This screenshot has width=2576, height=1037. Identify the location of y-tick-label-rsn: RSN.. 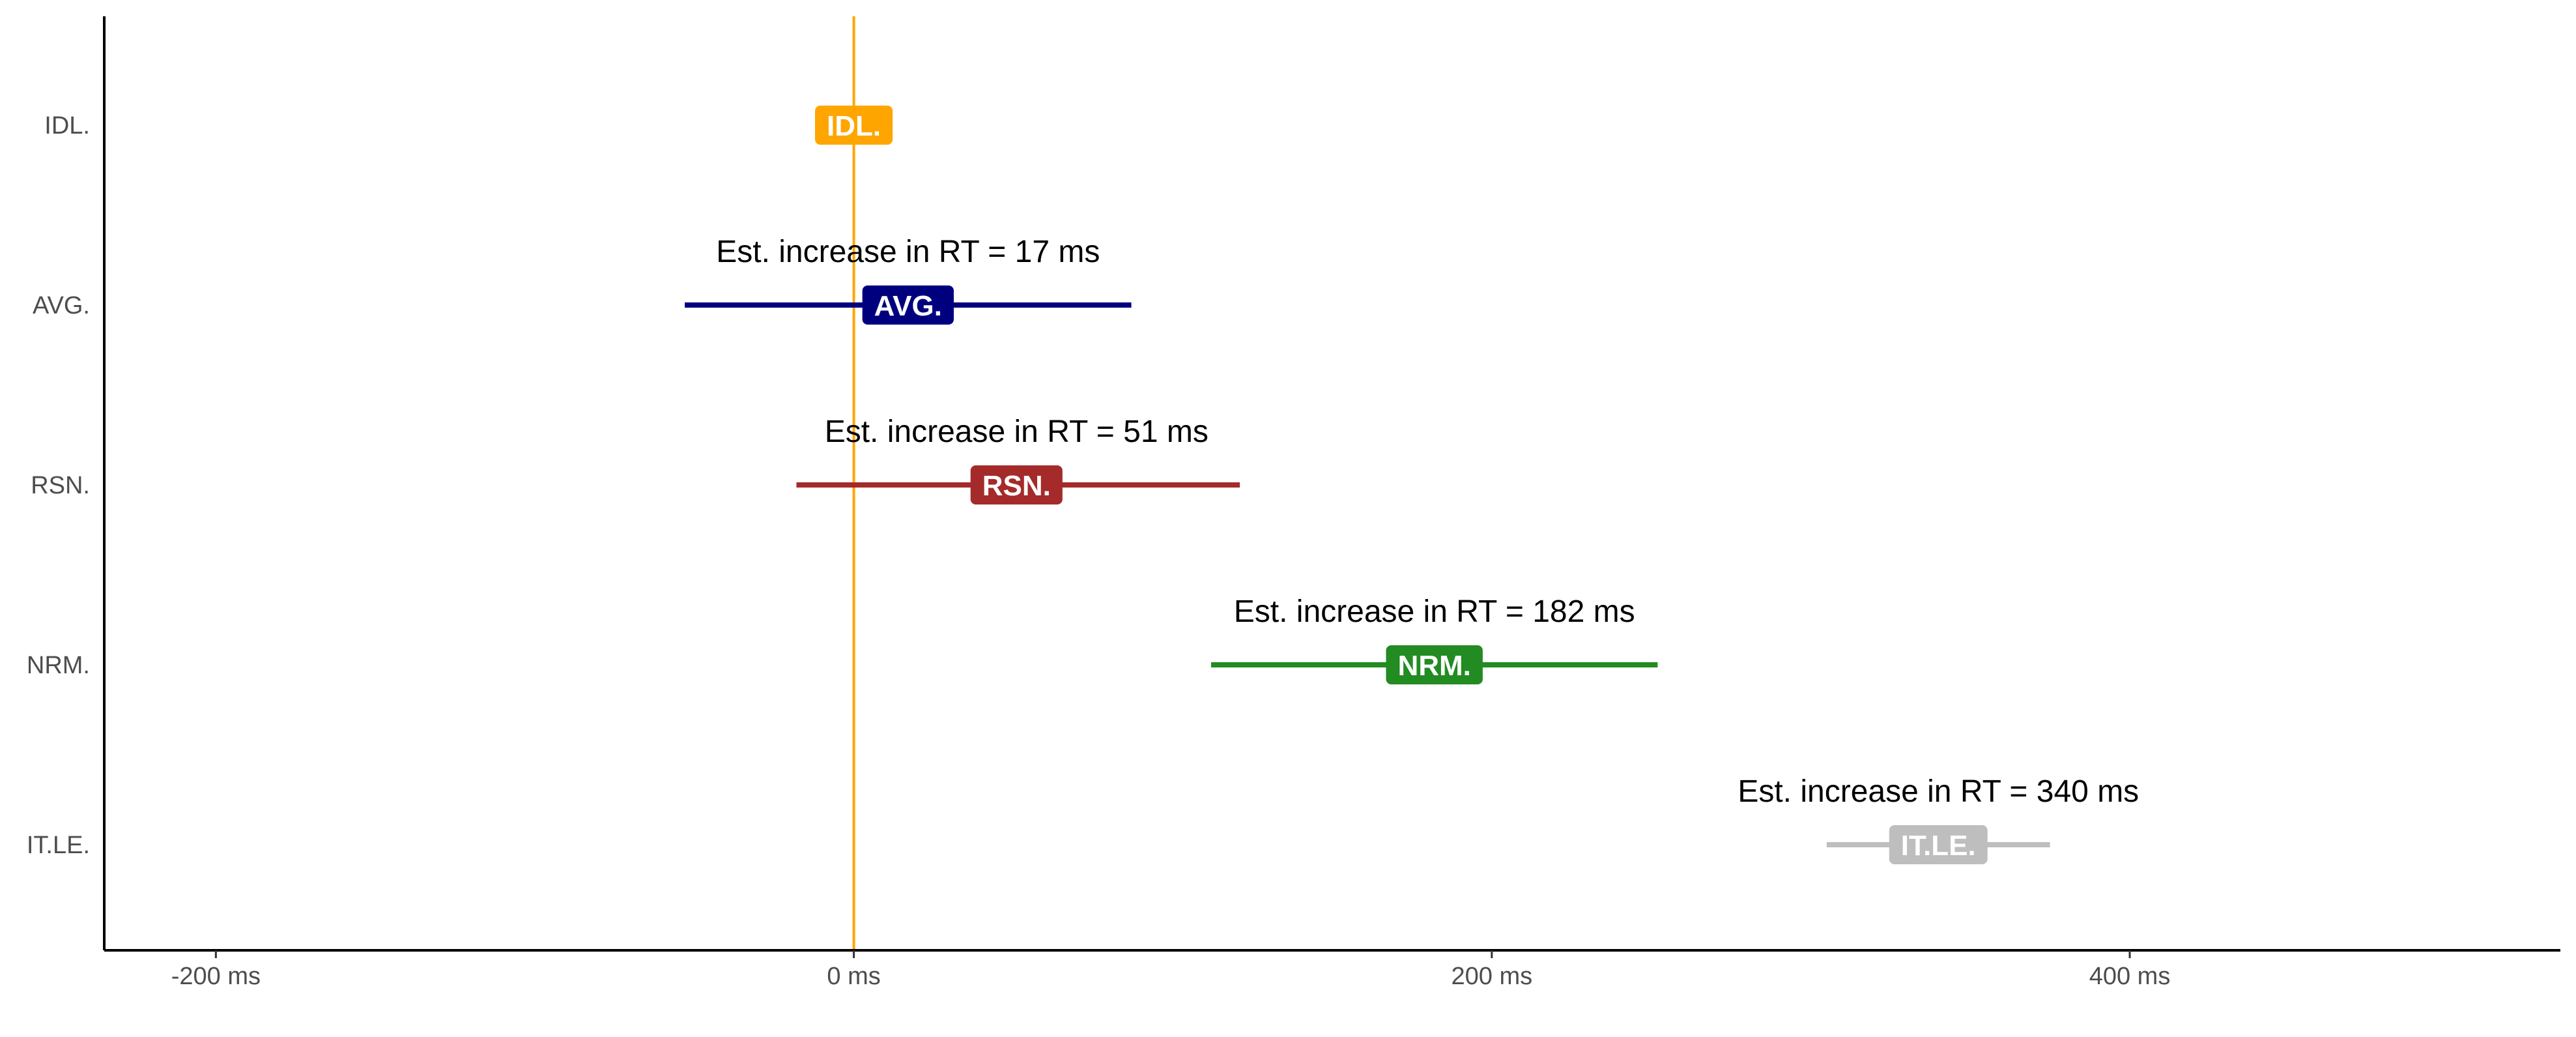
(60, 485).